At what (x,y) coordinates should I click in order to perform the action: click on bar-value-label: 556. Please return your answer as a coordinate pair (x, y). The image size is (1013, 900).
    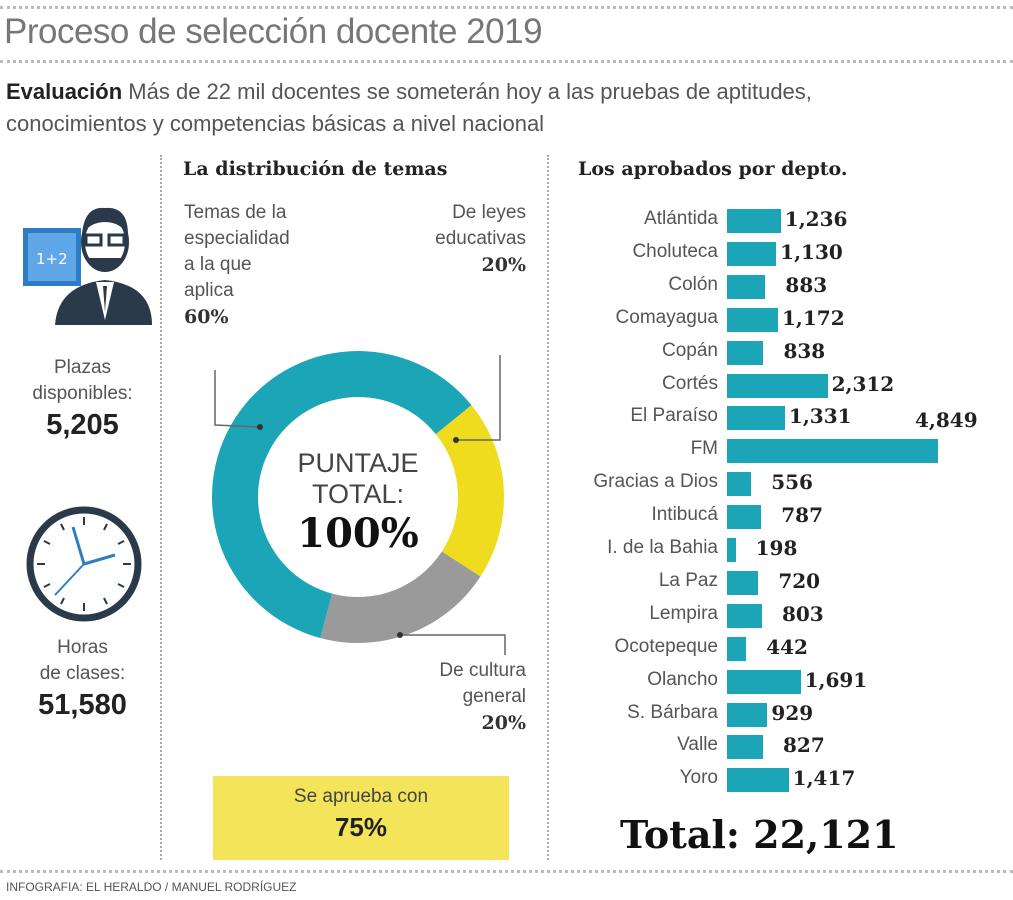
    Looking at the image, I should click on (792, 482).